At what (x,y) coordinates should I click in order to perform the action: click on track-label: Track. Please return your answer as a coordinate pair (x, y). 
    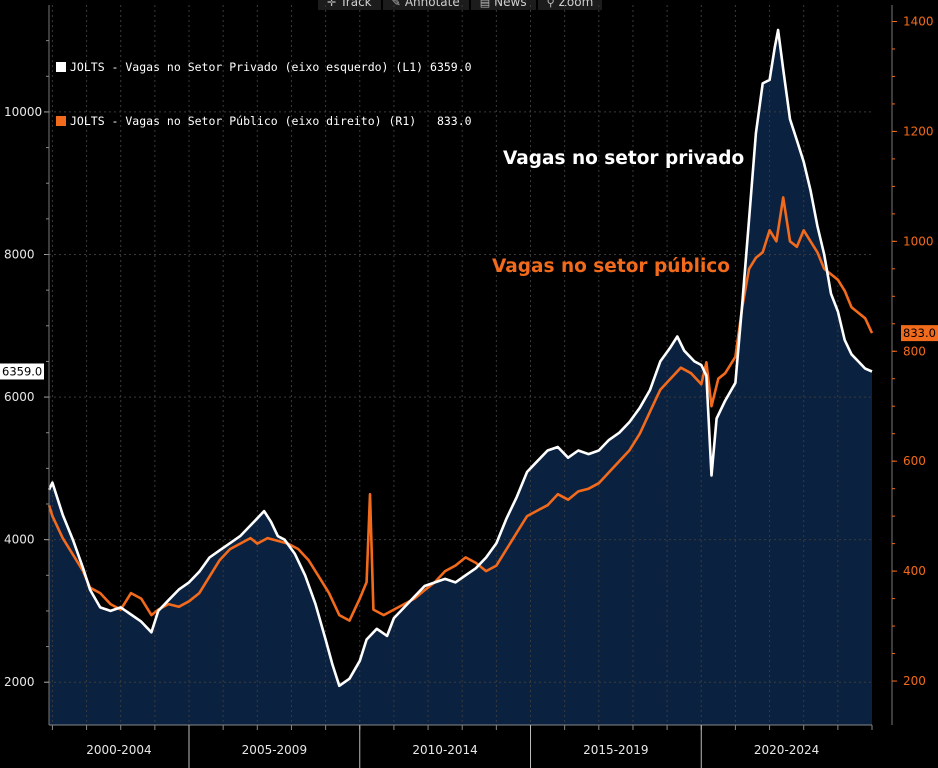
    Looking at the image, I should click on (356, 4).